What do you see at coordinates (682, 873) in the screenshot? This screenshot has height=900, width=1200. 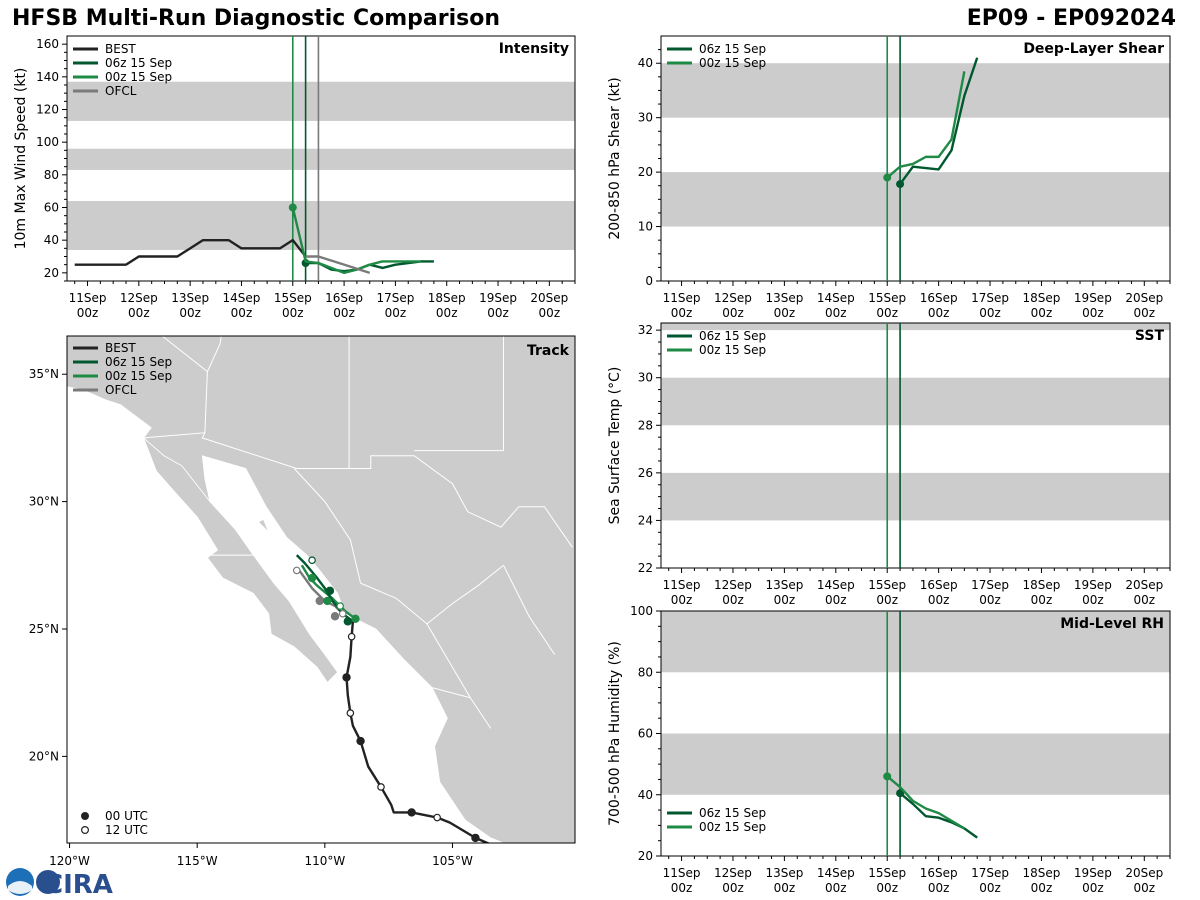 I see `x-tick-label: 11Sep` at bounding box center [682, 873].